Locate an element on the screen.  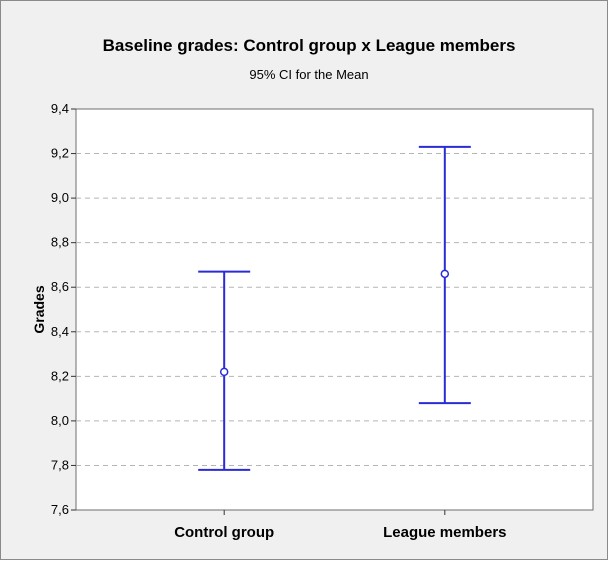
y-tick-label: 7,8 is located at coordinates (60, 464).